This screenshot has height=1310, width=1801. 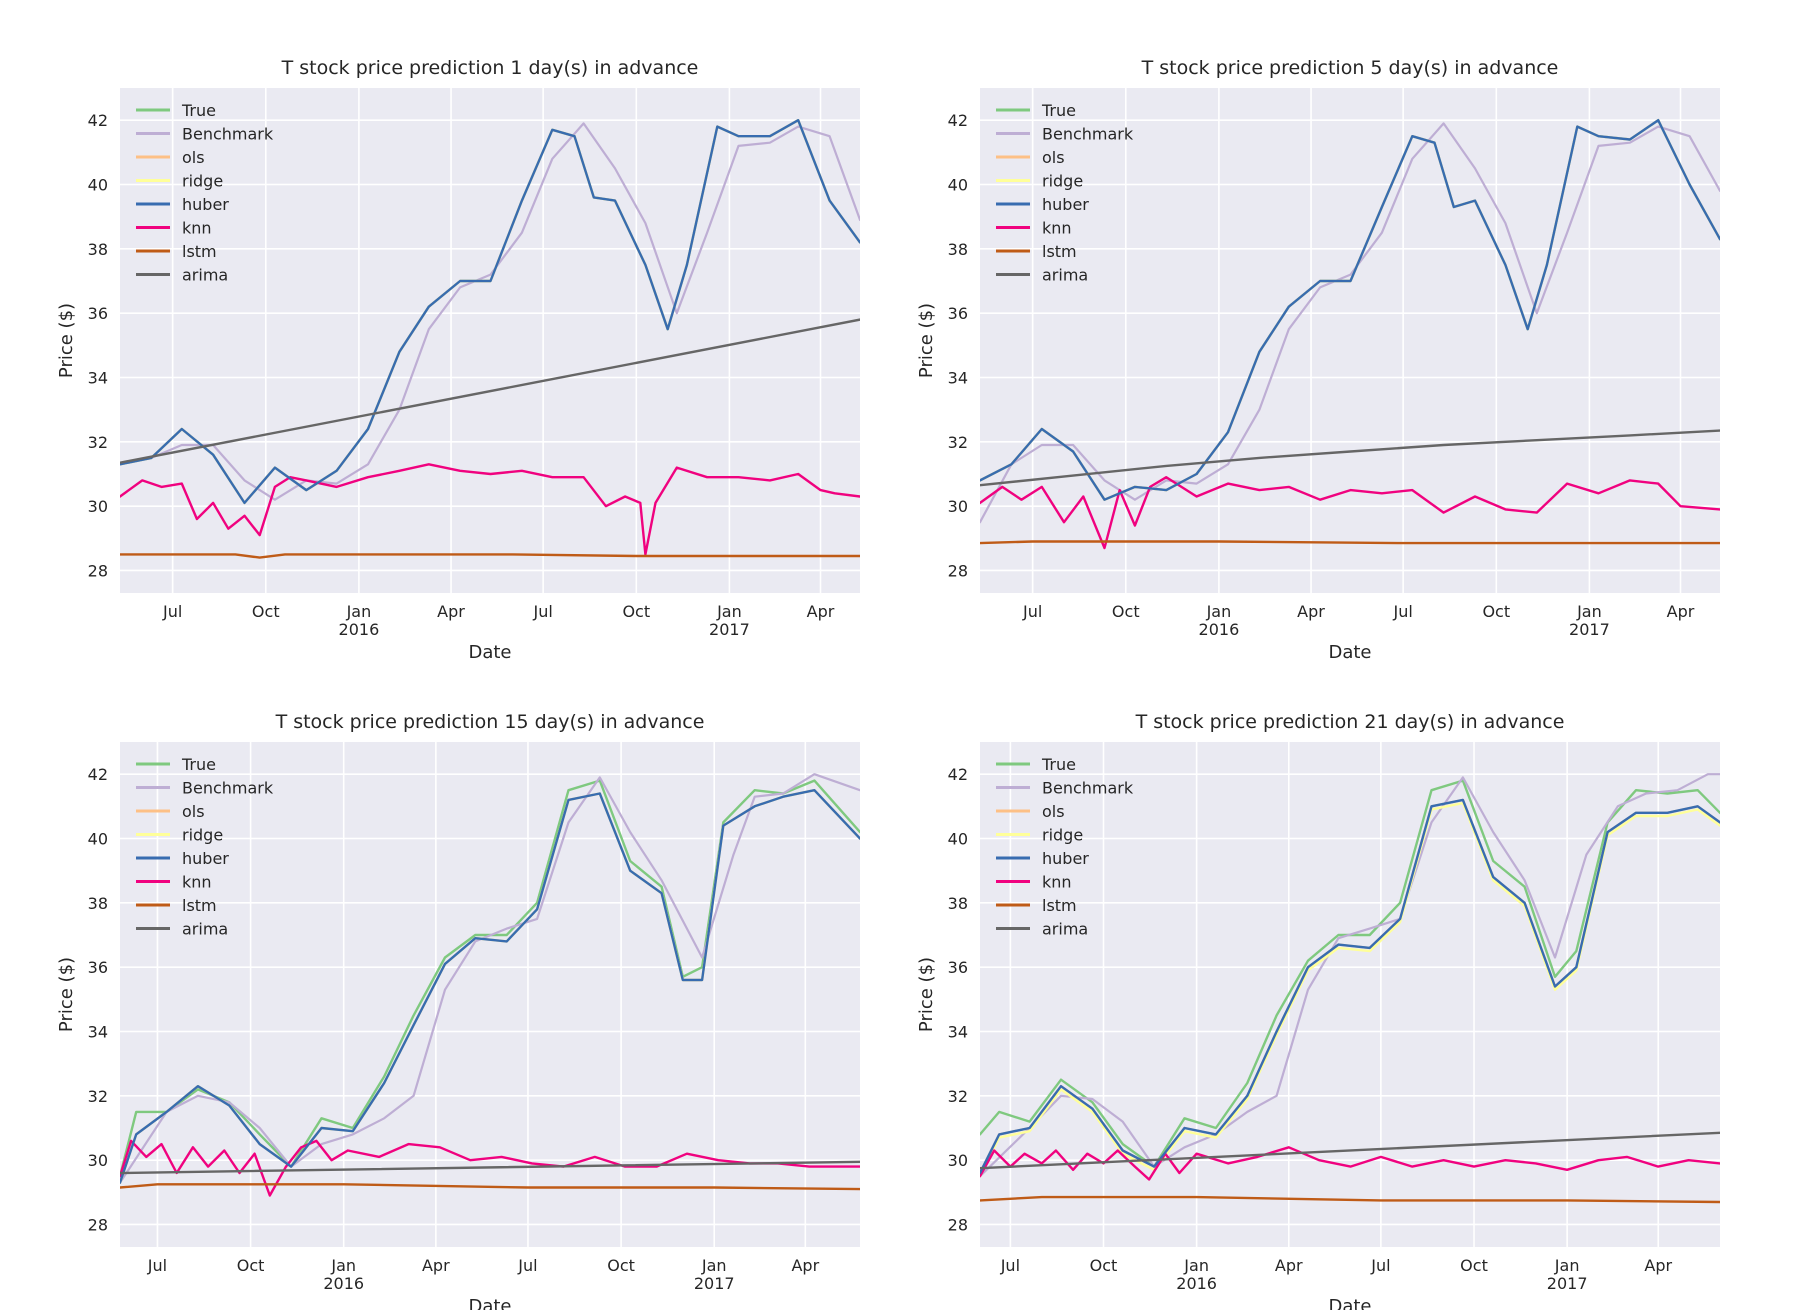 I want to click on y-tick-label: 36, so click(x=958, y=967).